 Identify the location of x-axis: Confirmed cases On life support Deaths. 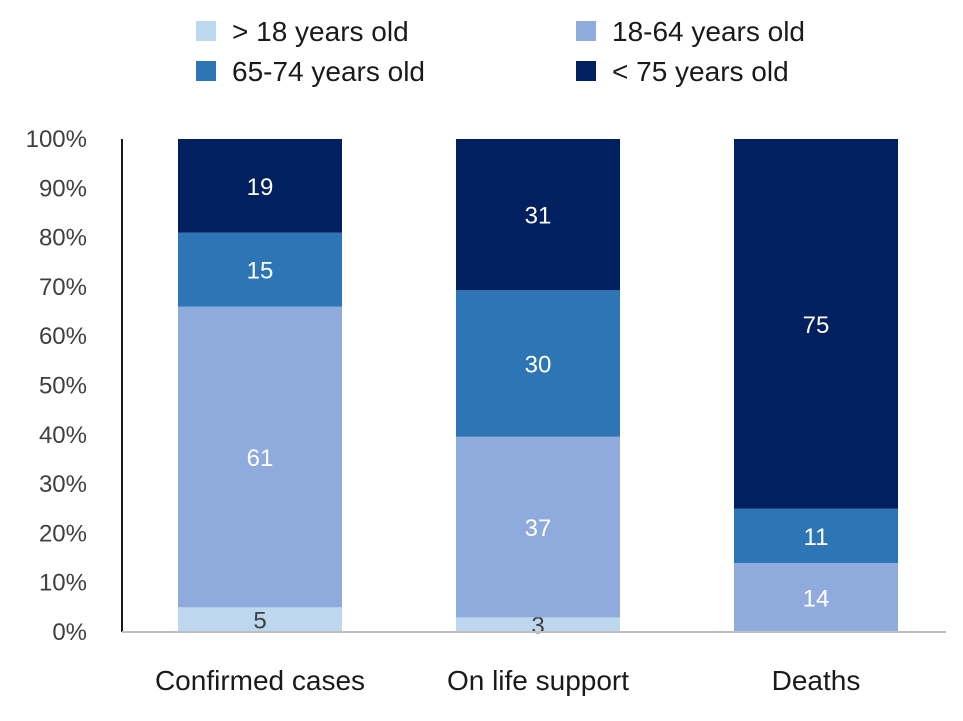
(534, 663).